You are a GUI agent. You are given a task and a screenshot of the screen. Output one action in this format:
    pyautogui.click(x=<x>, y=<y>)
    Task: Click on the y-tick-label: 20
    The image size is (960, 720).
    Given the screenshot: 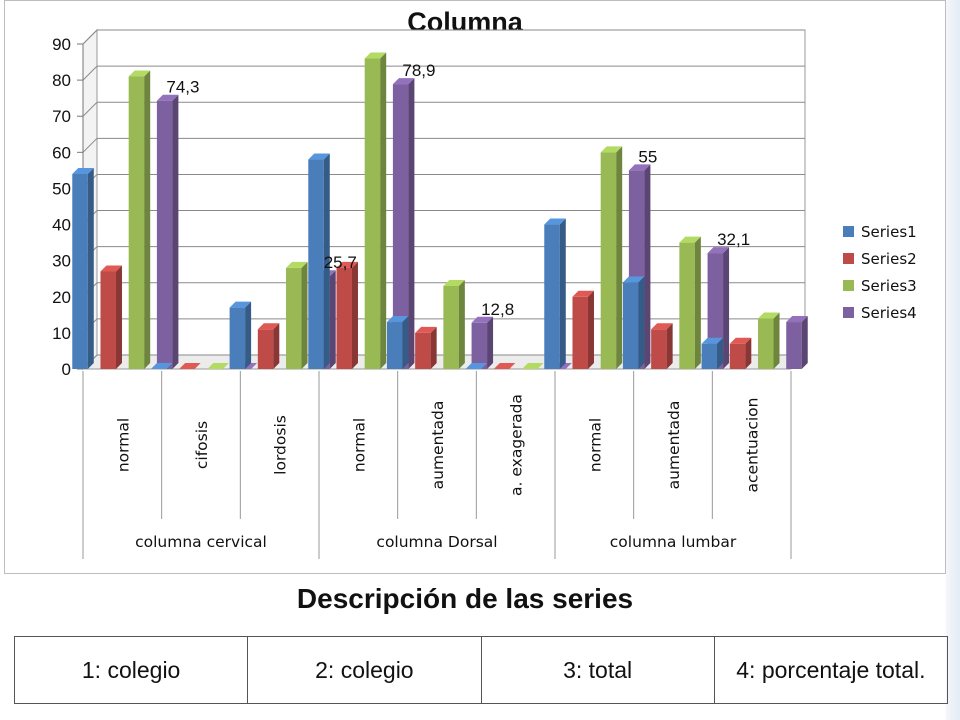 What is the action you would take?
    pyautogui.click(x=61, y=297)
    